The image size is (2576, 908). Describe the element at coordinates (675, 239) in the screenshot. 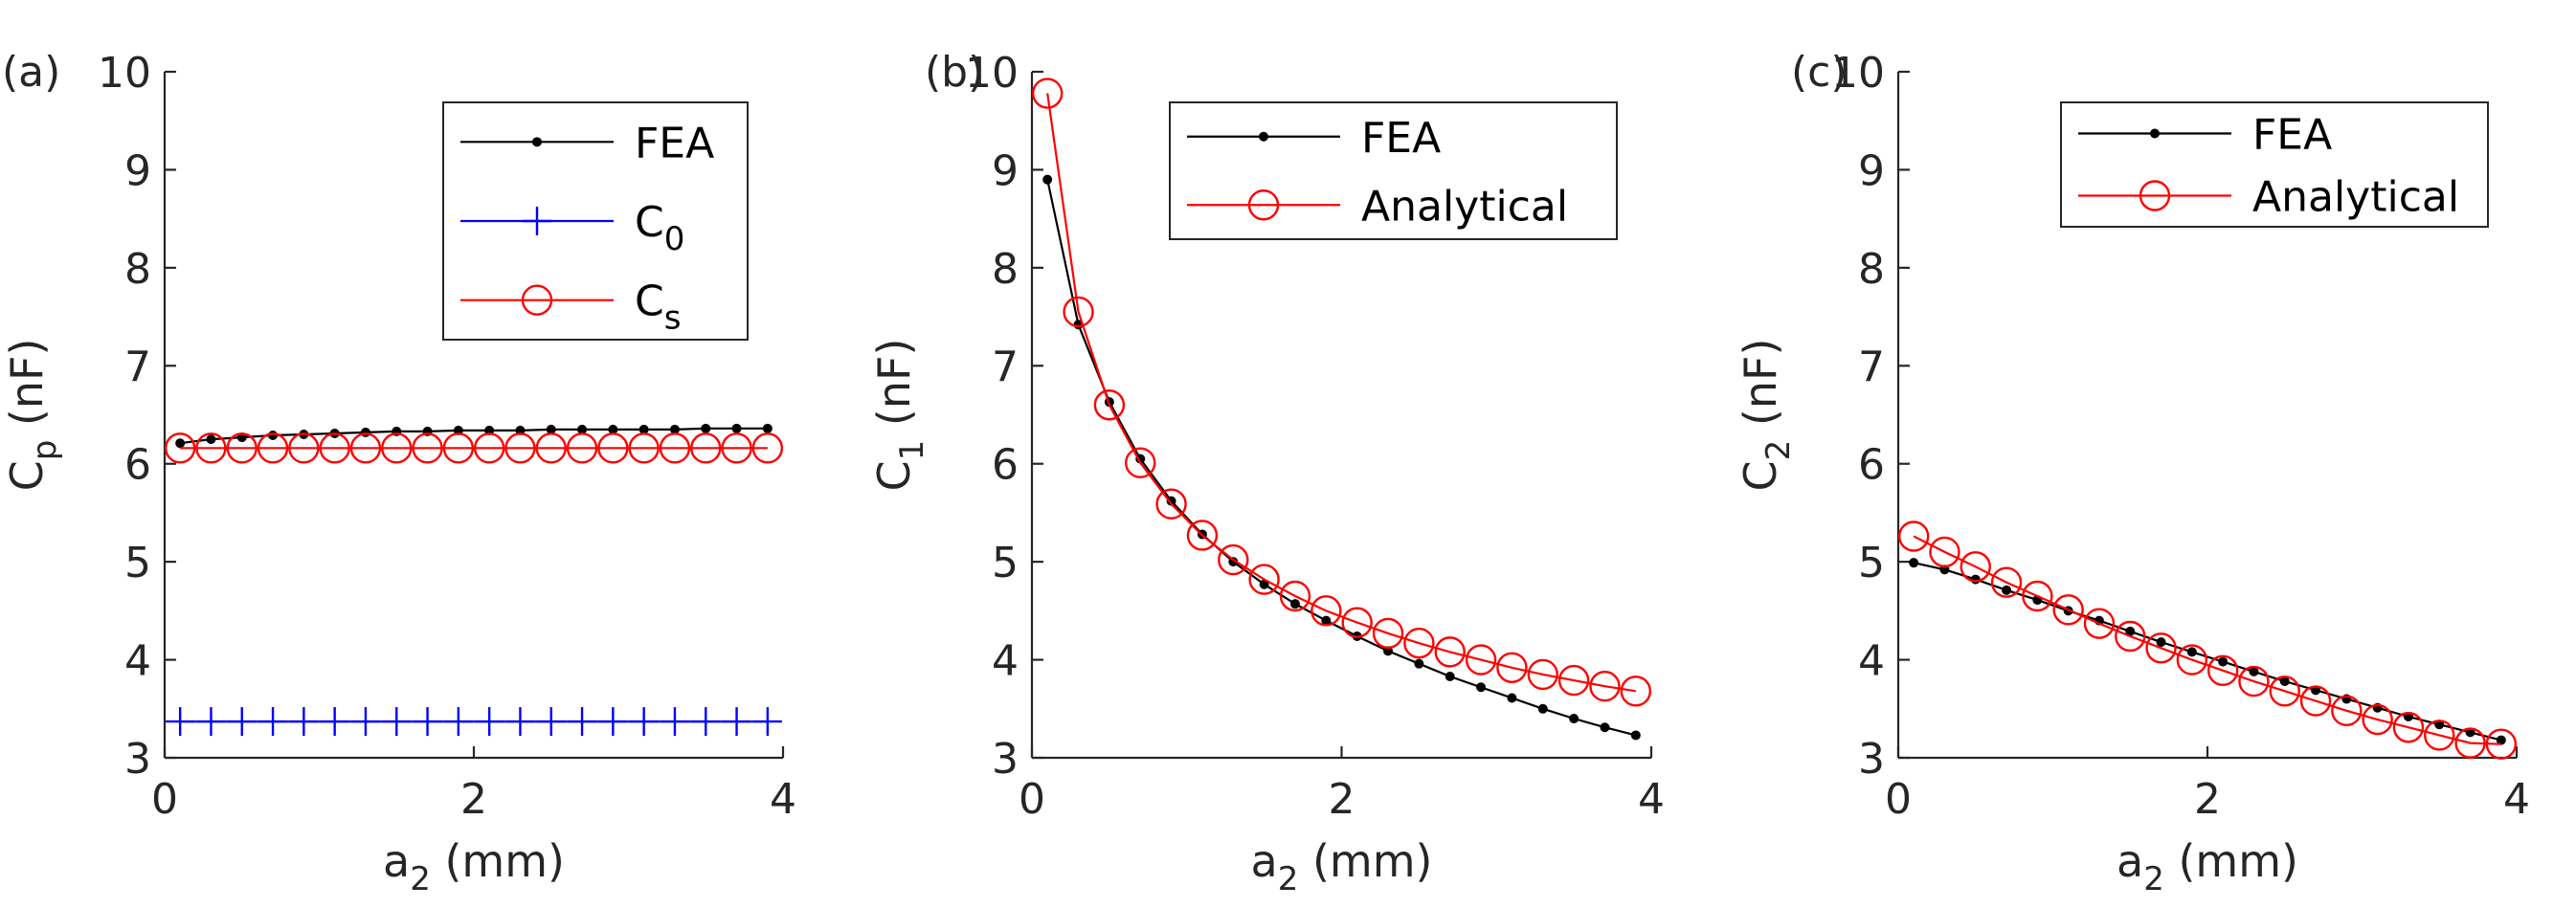

I see `legend-label-part: 0` at that location.